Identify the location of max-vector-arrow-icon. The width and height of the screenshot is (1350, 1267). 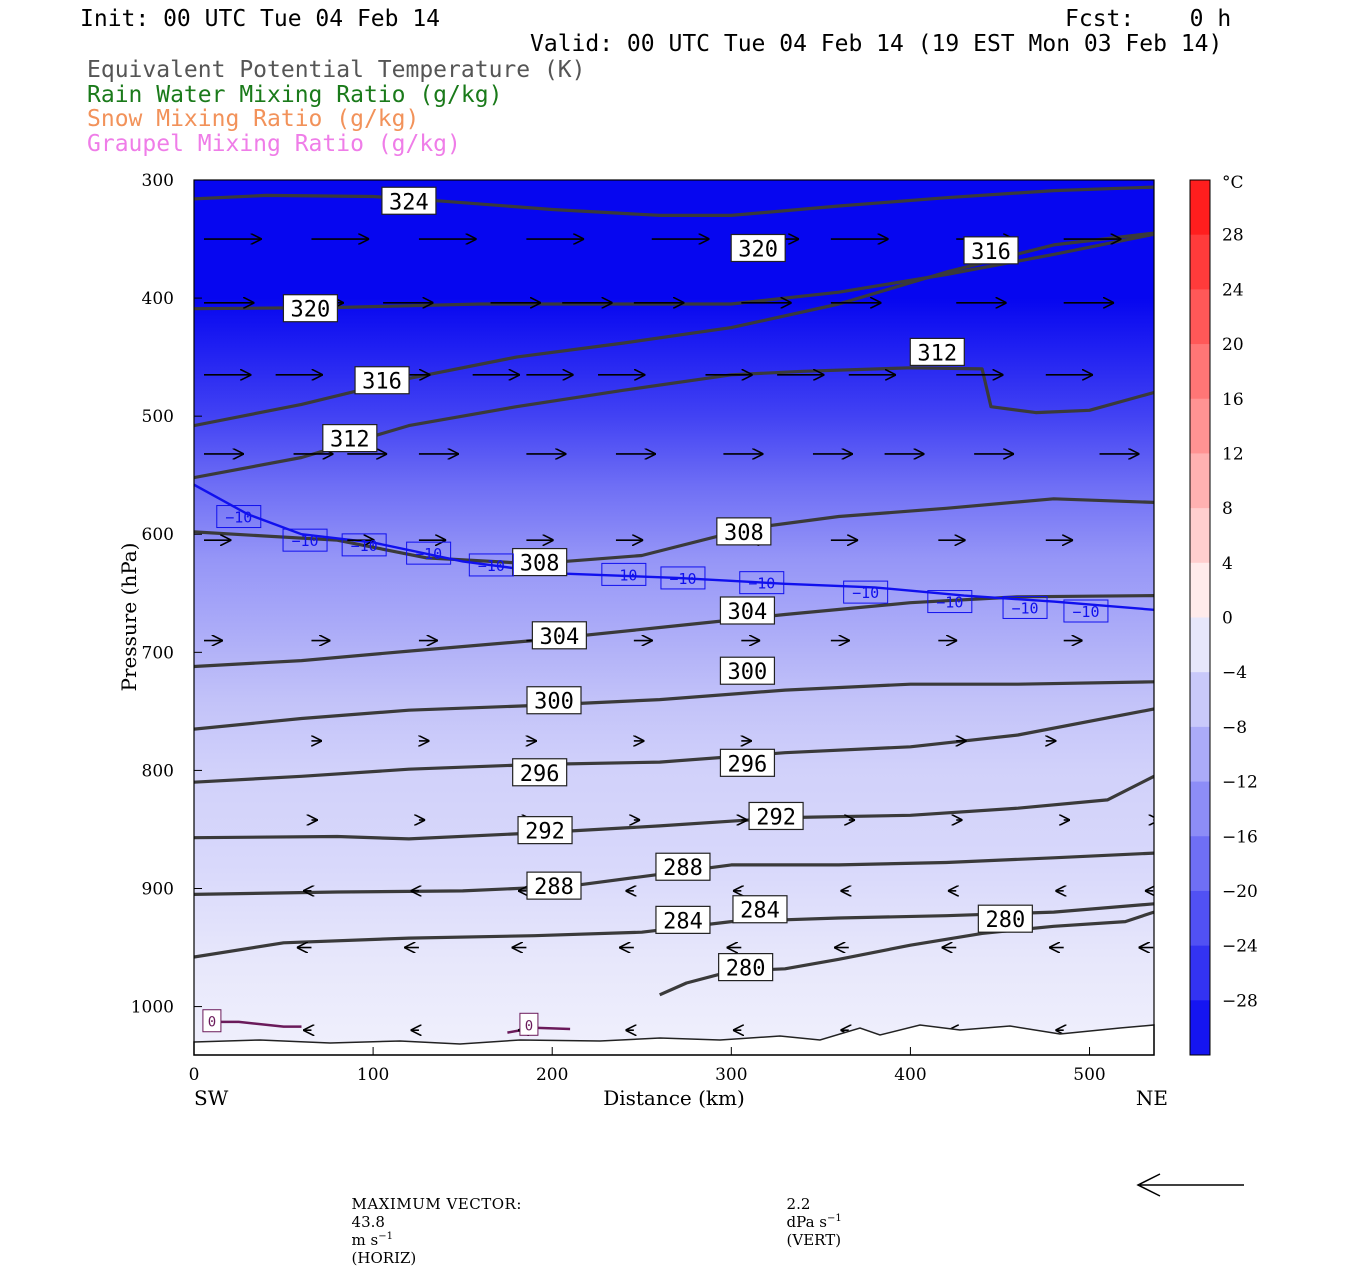
(1190, 1185).